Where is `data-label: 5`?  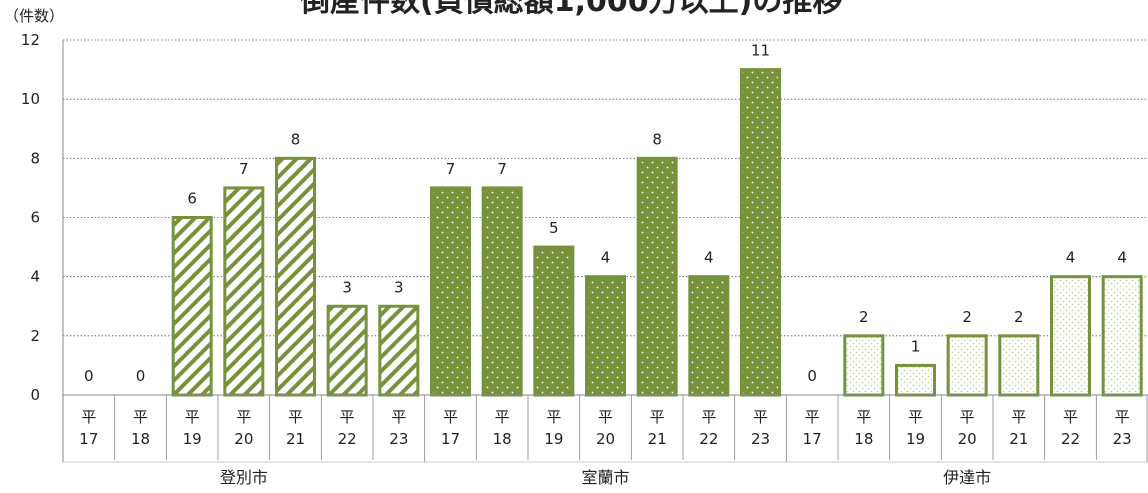
data-label: 5 is located at coordinates (554, 228).